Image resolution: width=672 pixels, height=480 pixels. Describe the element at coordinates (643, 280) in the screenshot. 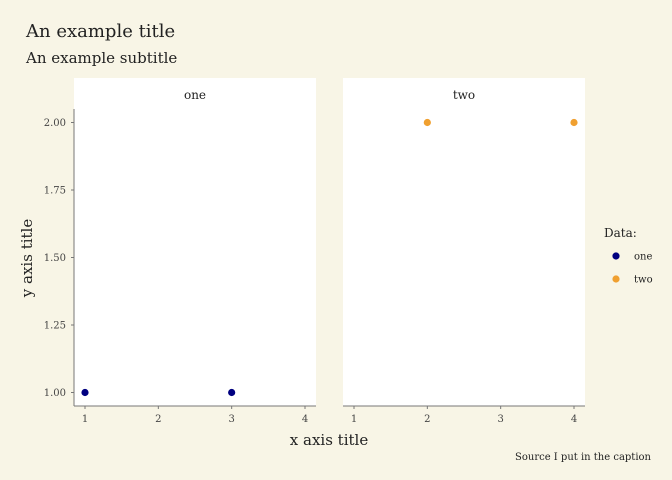

I see `legend-label-two: two` at that location.